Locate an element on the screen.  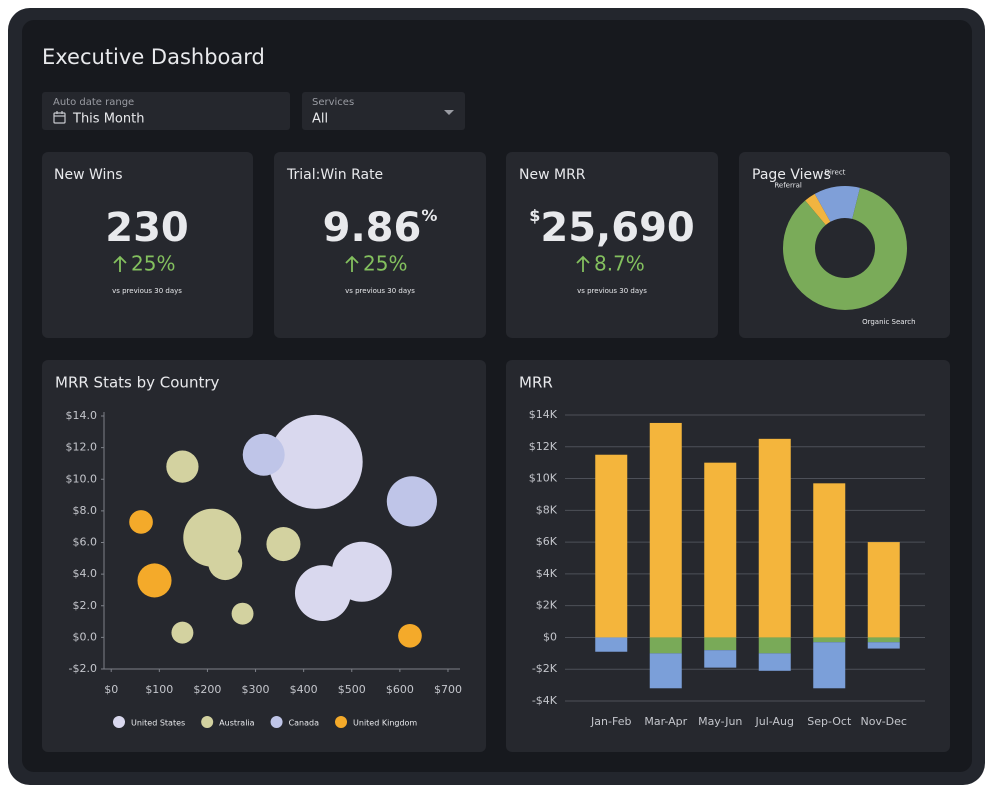
x-tick-label: Mar-Apr is located at coordinates (665, 721).